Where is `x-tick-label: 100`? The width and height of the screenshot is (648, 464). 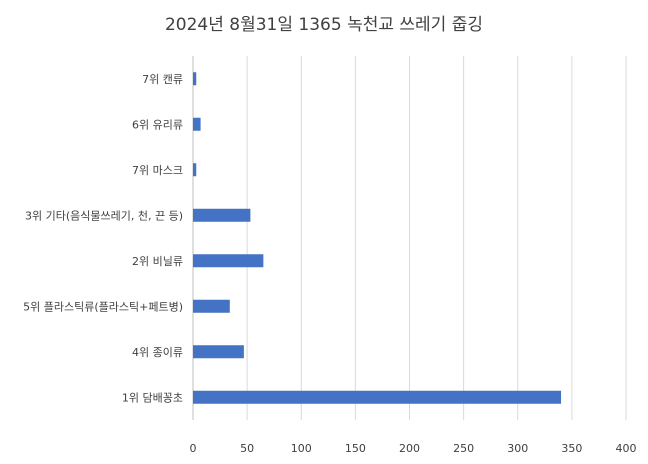
x-tick-label: 100 is located at coordinates (301, 448).